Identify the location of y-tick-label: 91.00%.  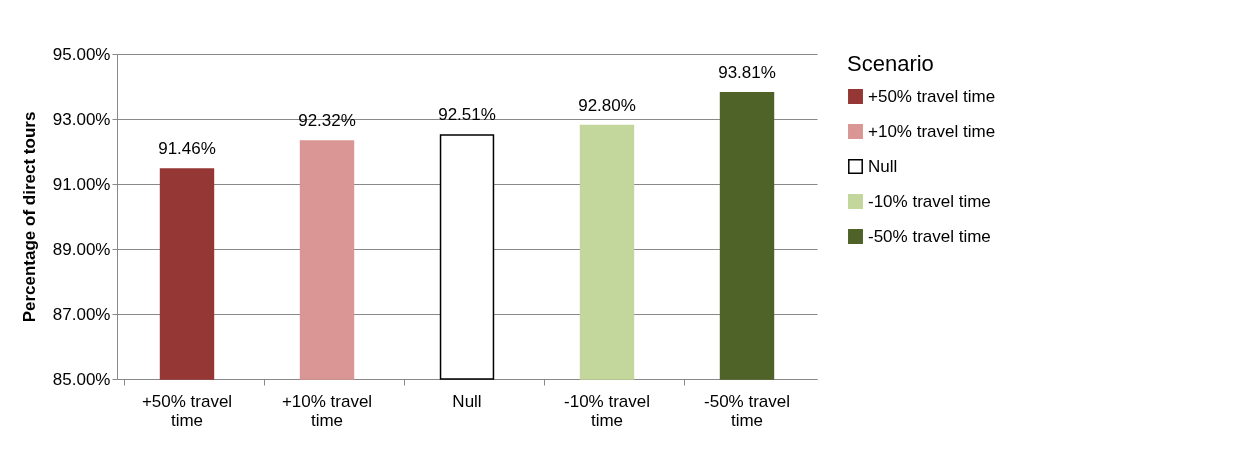
(81, 184).